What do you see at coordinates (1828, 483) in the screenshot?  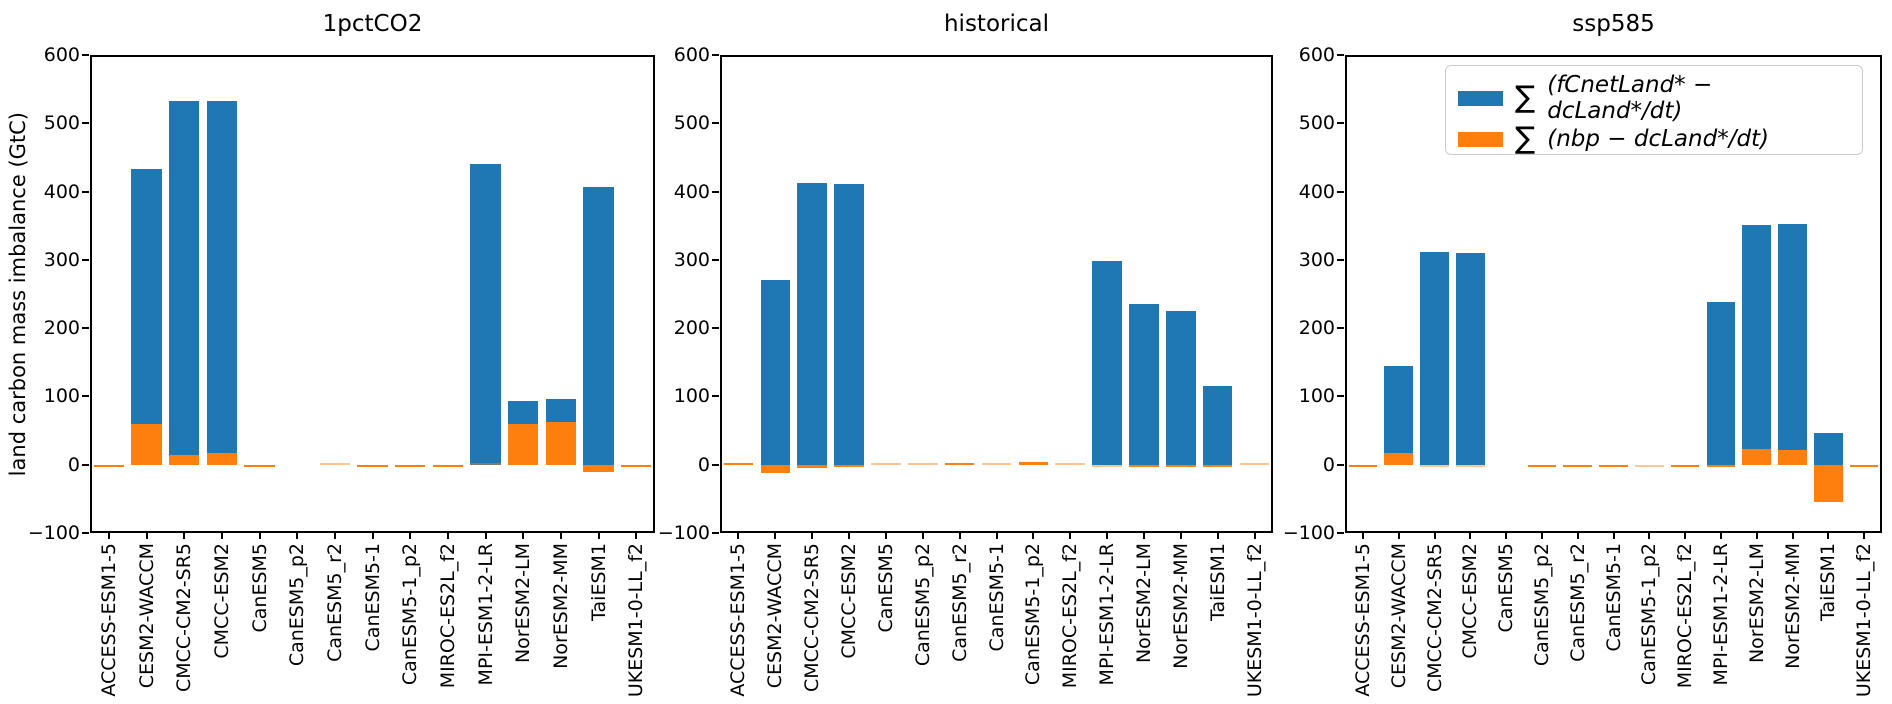 I see `bar-orange-TaiESM1` at bounding box center [1828, 483].